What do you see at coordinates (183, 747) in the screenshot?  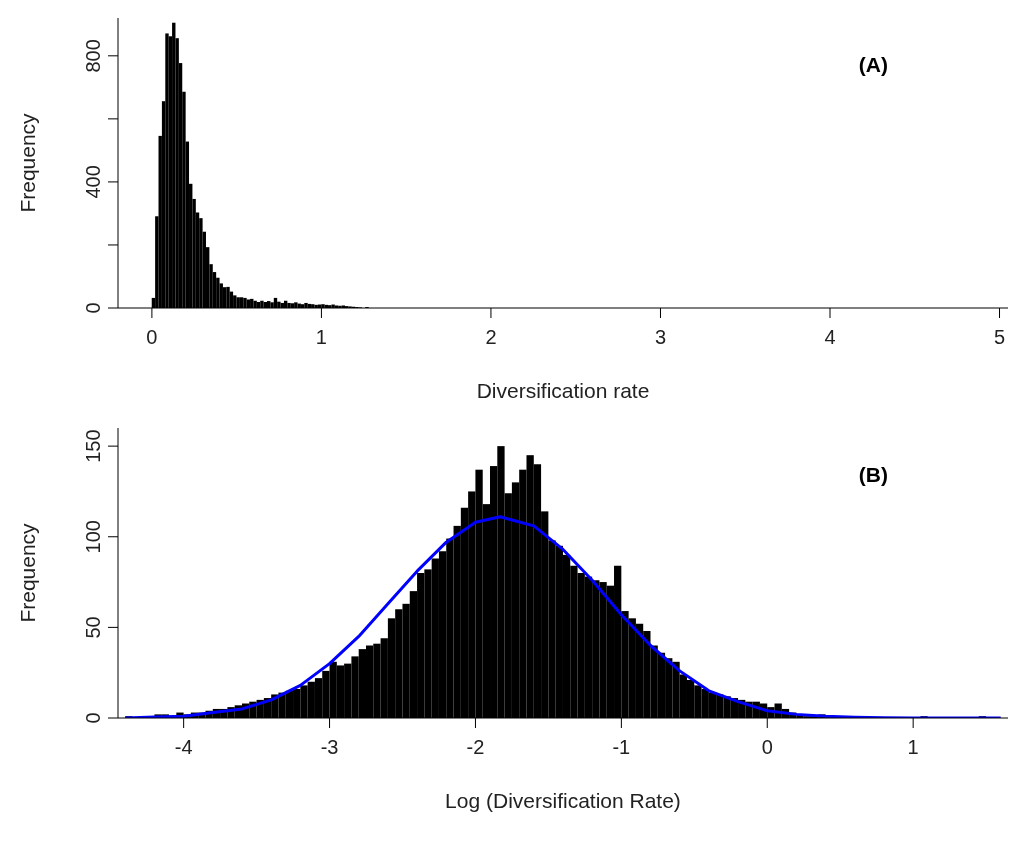 I see `x-tick-label: -4` at bounding box center [183, 747].